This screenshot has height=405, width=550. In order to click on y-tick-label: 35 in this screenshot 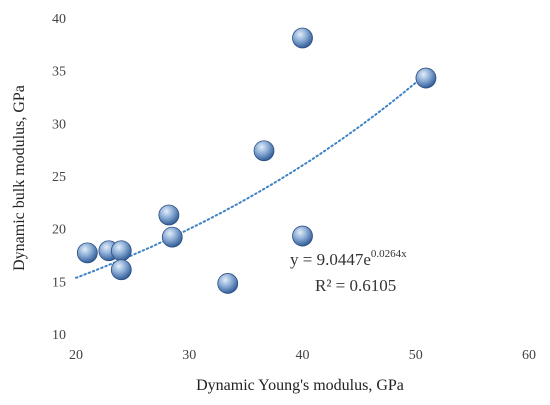, I will do `click(59, 72)`.